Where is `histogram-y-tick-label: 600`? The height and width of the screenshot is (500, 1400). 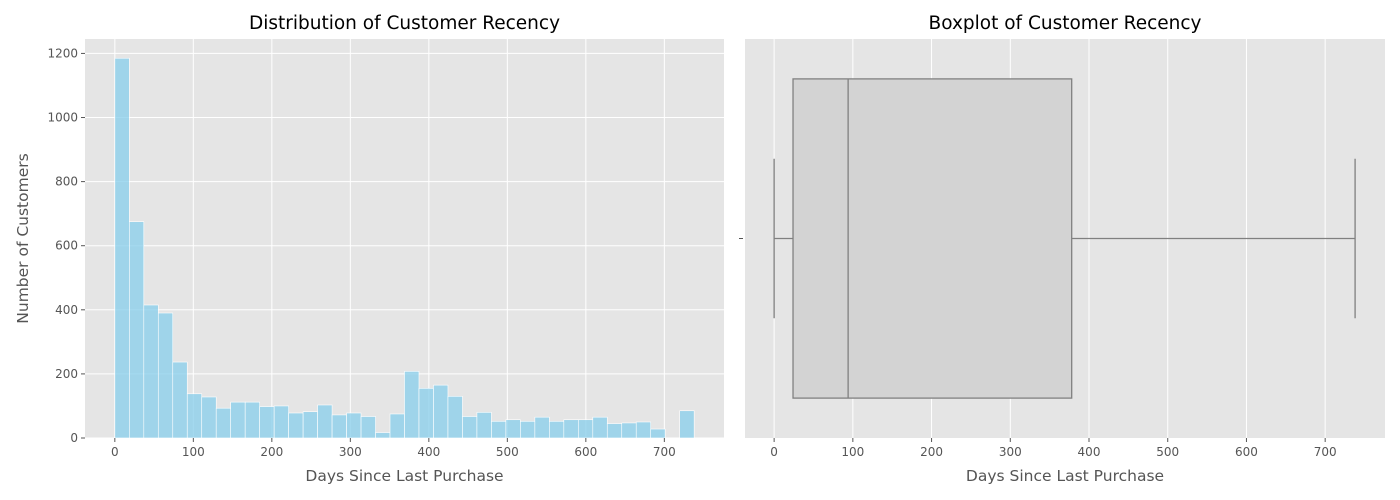
histogram-y-tick-label: 600 is located at coordinates (66, 246).